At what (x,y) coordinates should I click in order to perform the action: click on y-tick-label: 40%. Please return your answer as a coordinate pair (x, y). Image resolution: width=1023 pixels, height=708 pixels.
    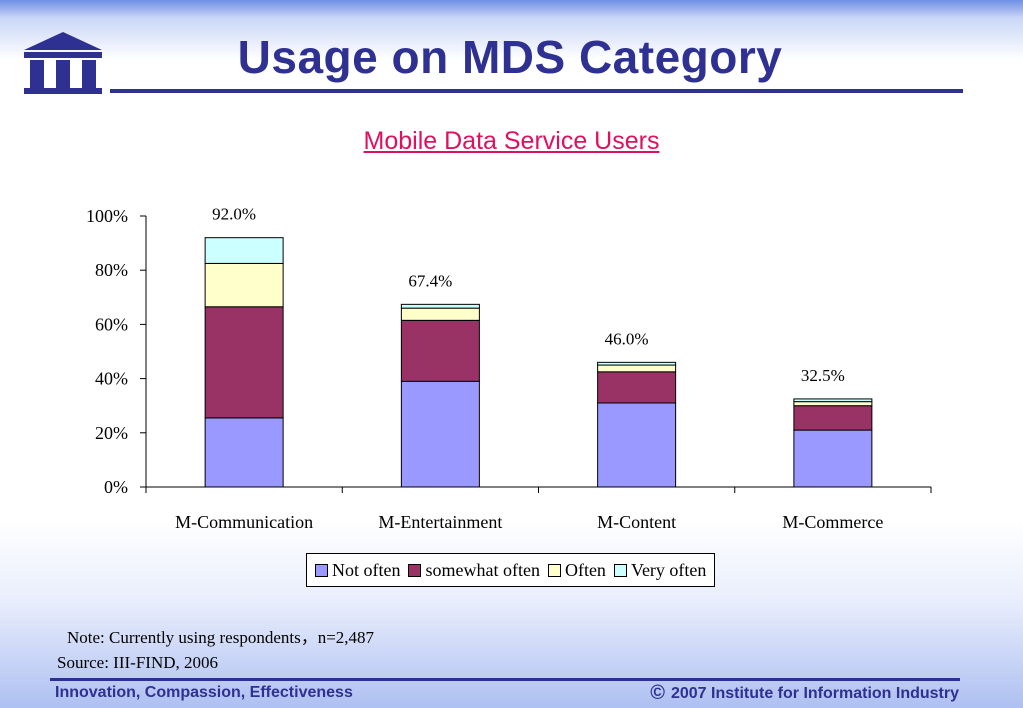
    Looking at the image, I should click on (111, 379).